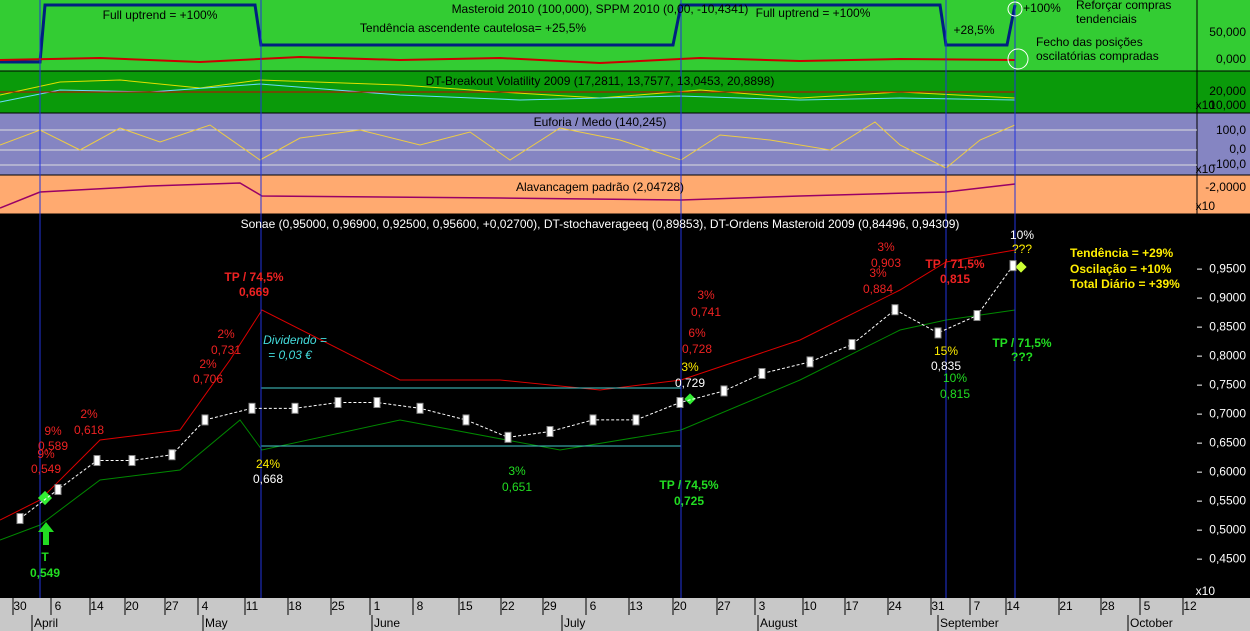 This screenshot has width=1250, height=631. I want to click on buy-arrow, so click(46, 533).